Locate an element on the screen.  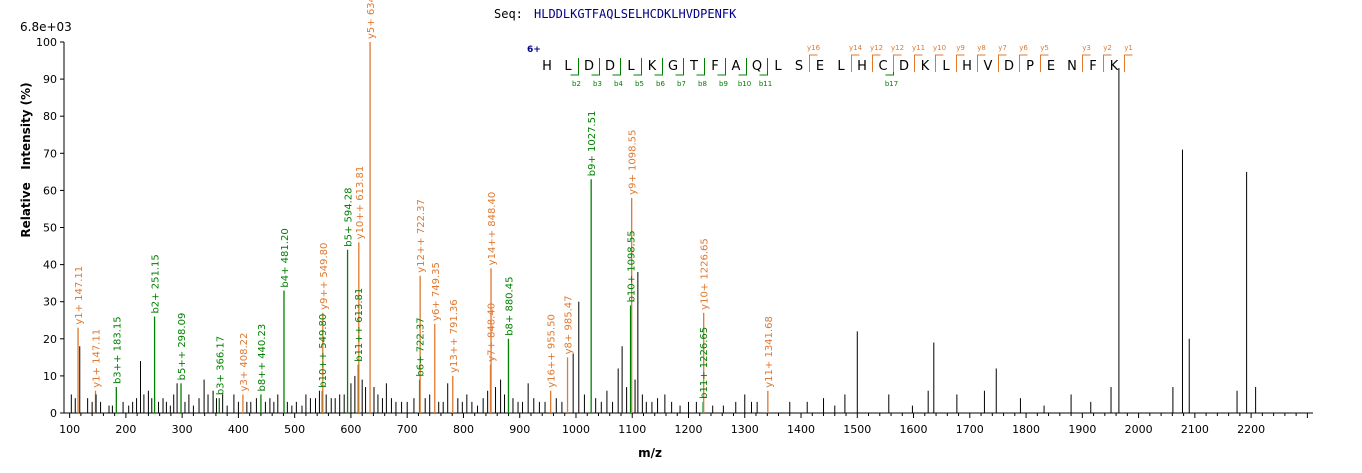
sequence-residue: H is located at coordinates (862, 66).